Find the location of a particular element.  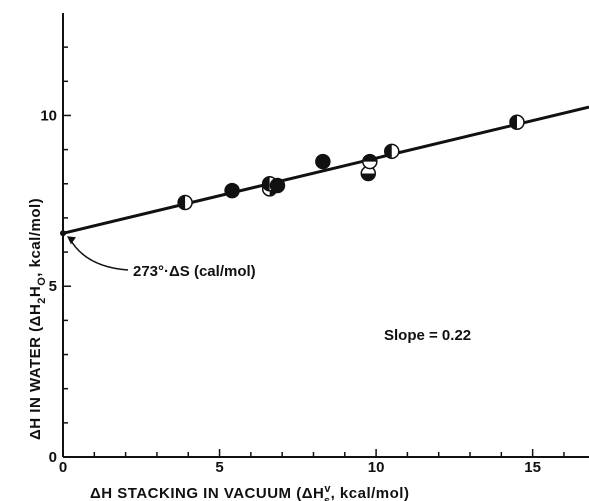

x-tick-label: 15 is located at coordinates (532, 467).